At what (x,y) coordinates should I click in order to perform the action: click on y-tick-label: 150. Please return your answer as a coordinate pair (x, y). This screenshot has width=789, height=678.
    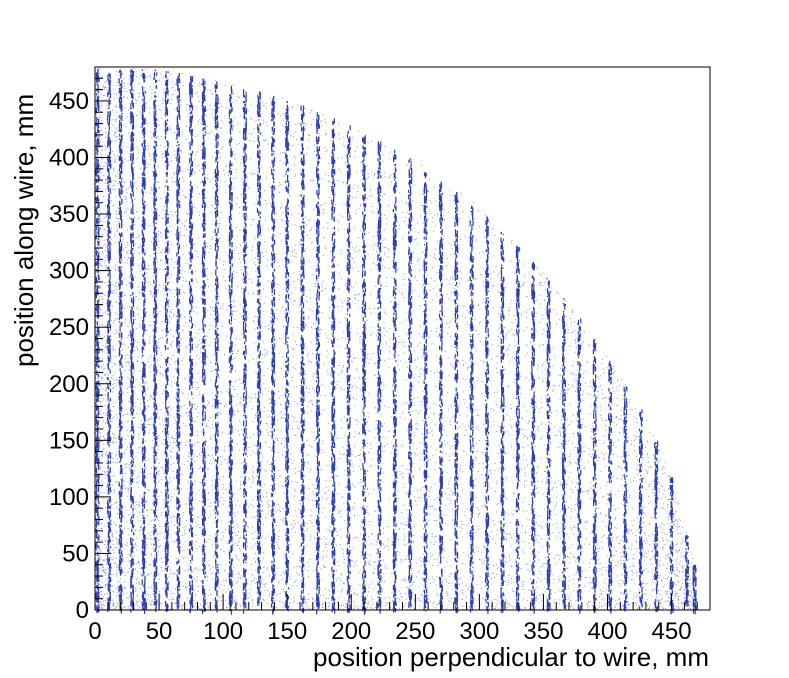
    Looking at the image, I should click on (69, 440).